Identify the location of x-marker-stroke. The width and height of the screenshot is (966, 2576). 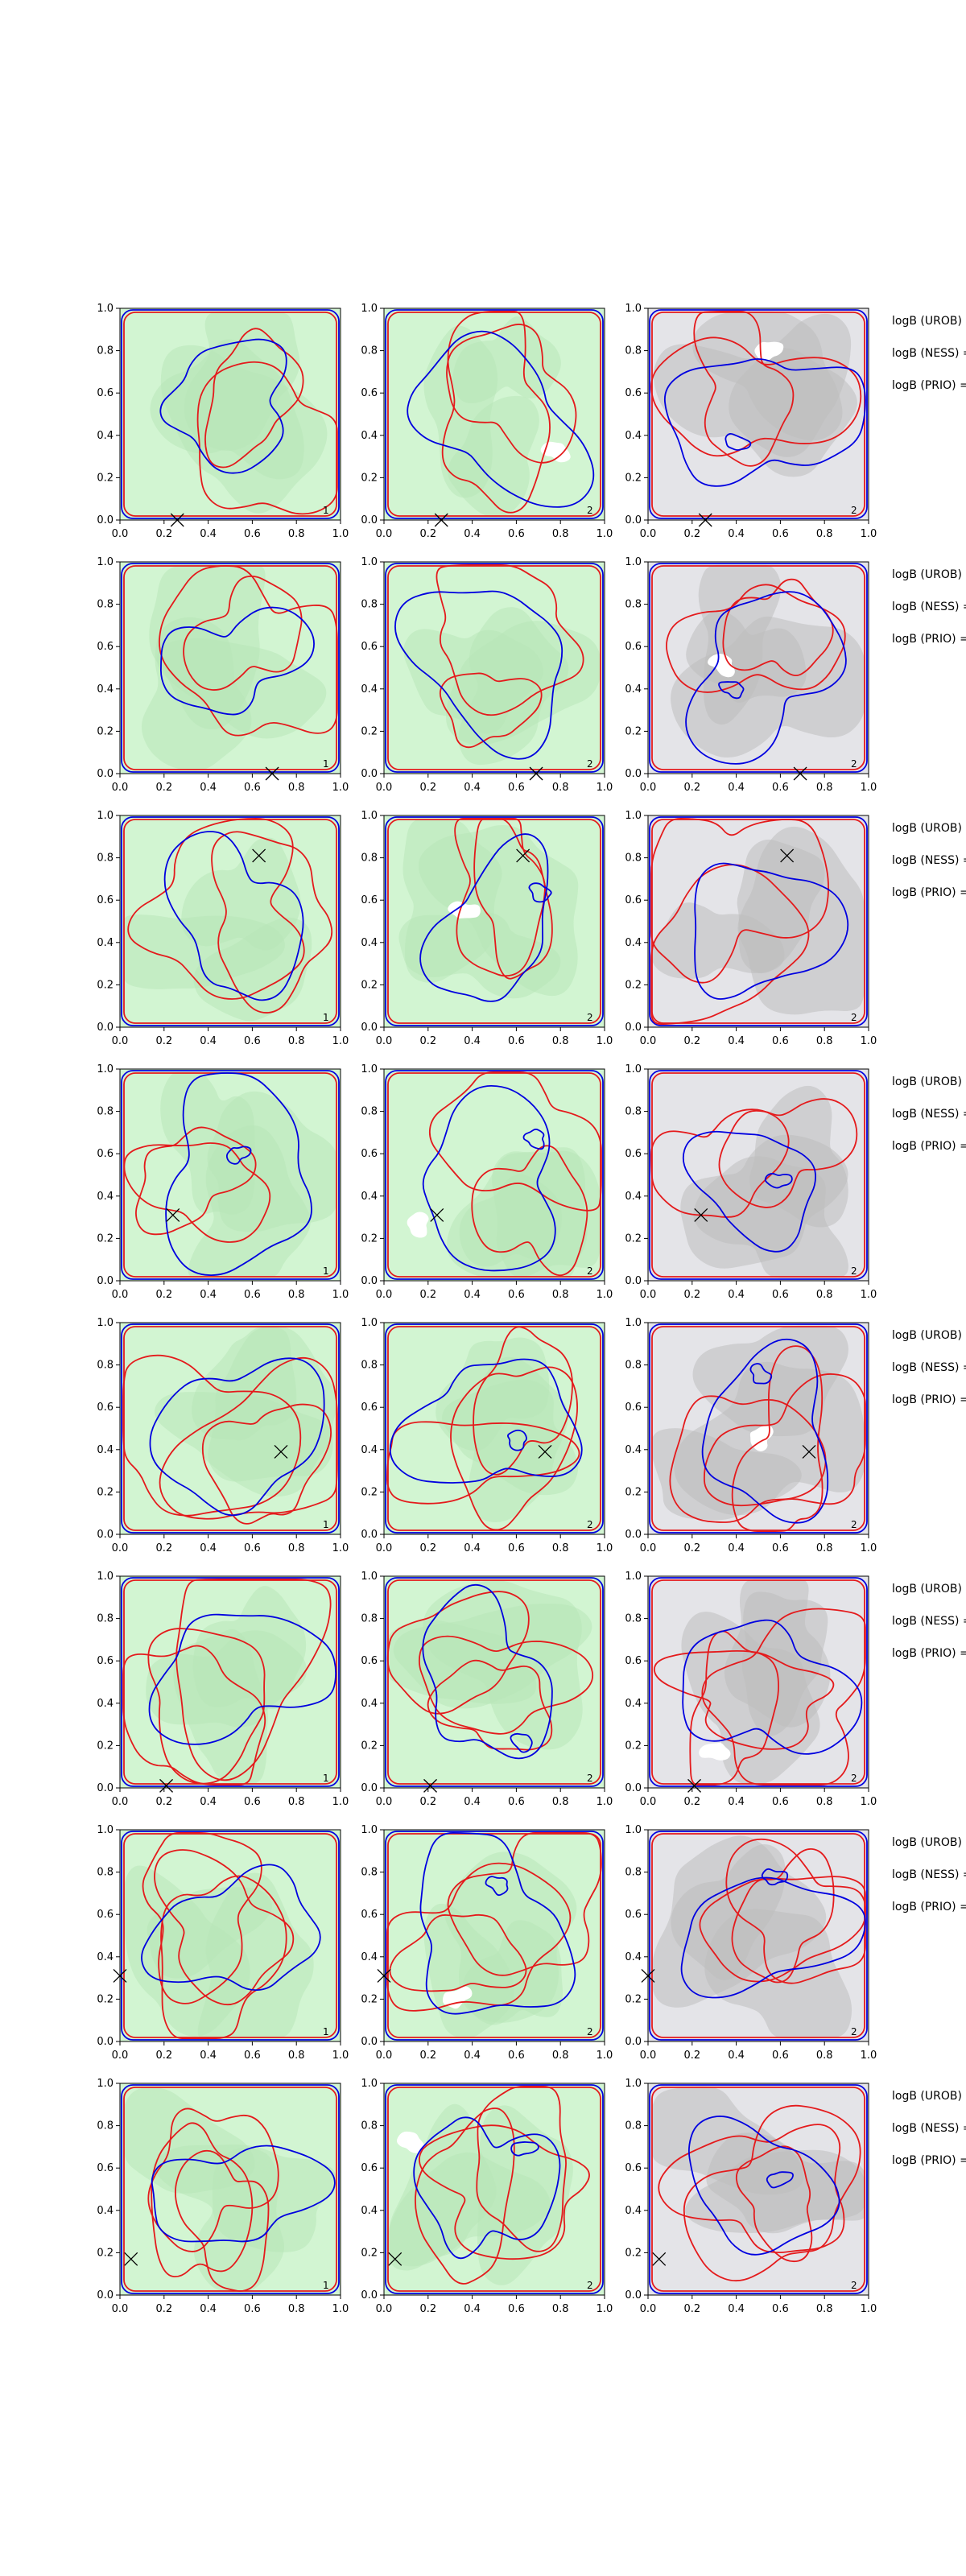
(281, 1451).